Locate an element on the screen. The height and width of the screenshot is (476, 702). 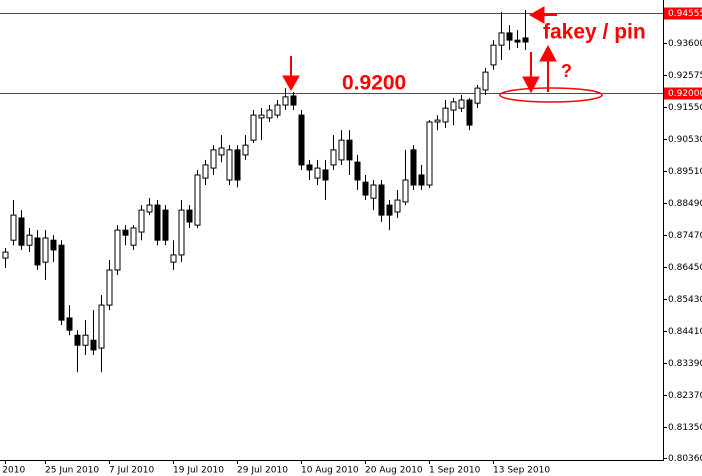
y-tick-label: 0.89510 is located at coordinates (685, 172).